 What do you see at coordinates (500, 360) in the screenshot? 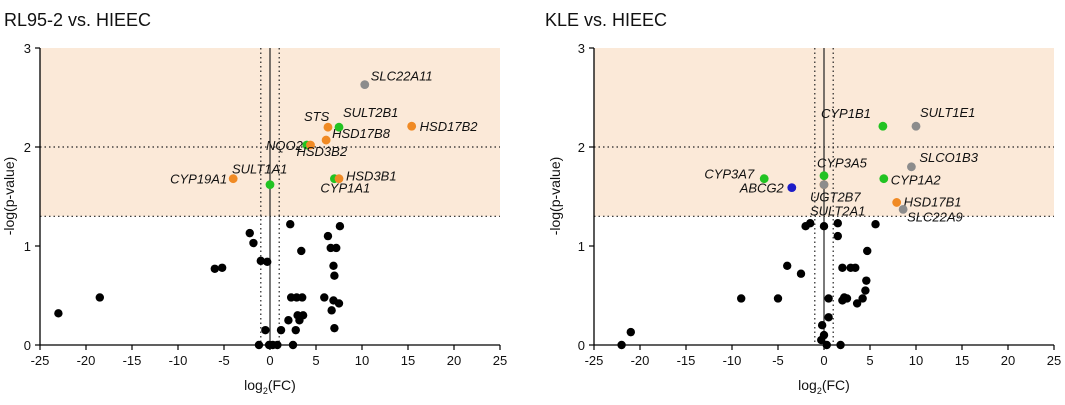
I see `x-tick-label: 25` at bounding box center [500, 360].